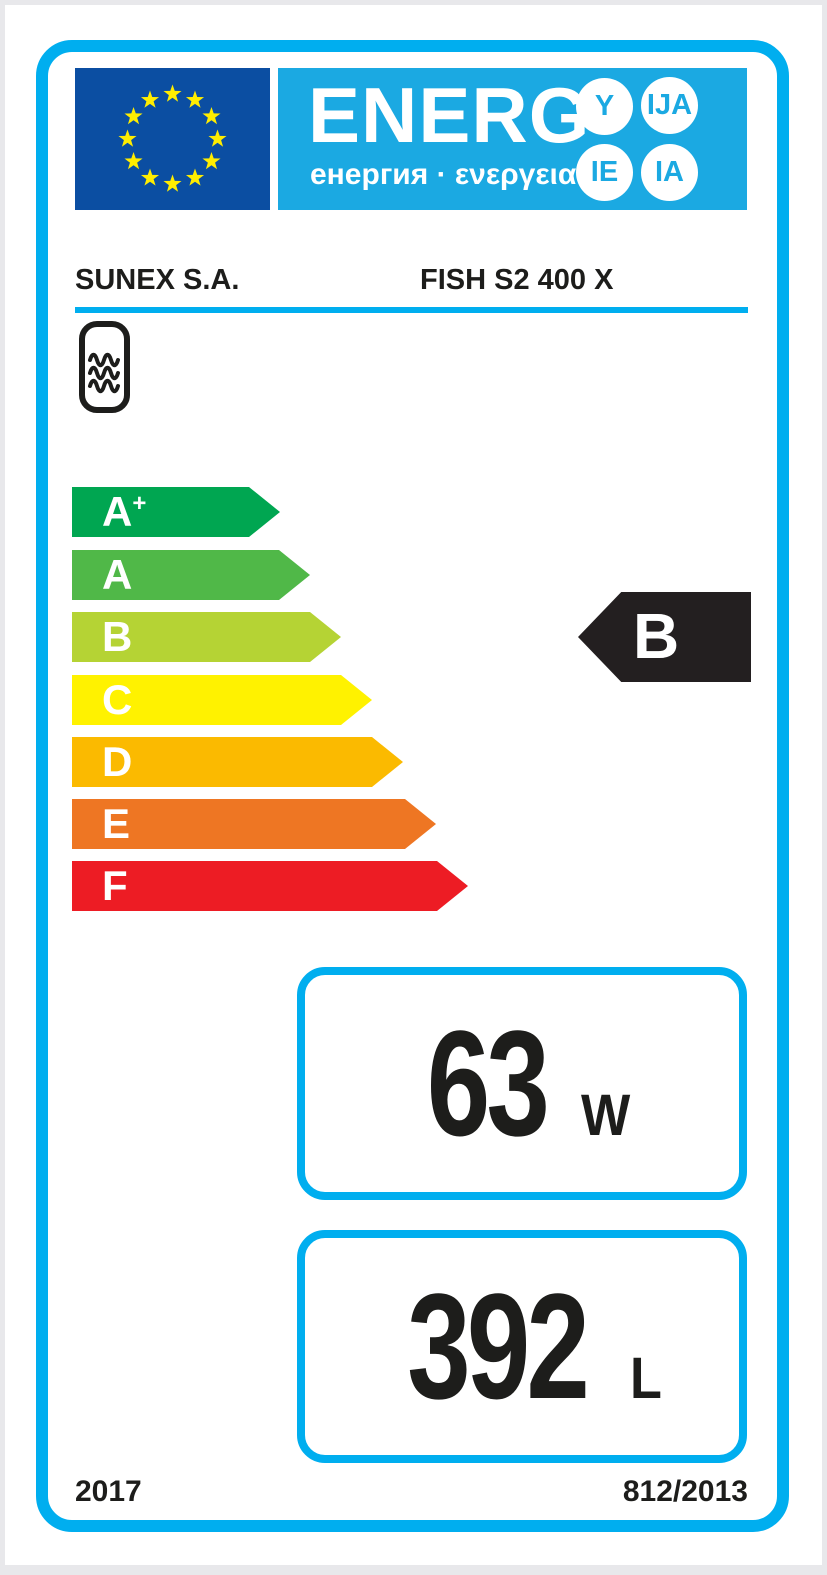 This screenshot has height=1575, width=827. Describe the element at coordinates (176, 512) in the screenshot. I see `class-arrow-a-plus: A+` at that location.